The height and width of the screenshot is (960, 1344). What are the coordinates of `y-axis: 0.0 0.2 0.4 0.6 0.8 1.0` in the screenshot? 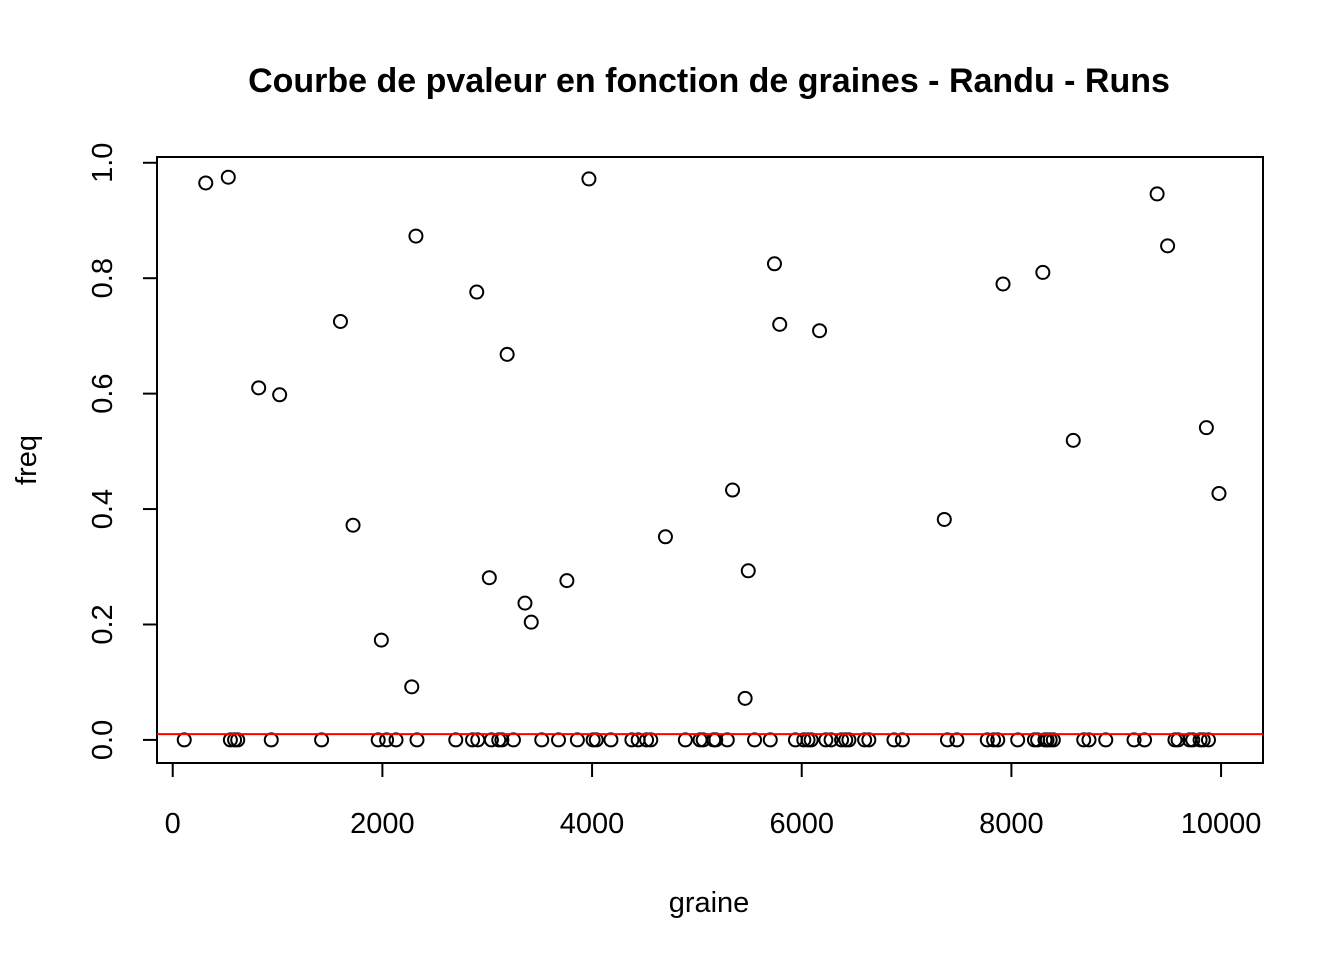 It's located at (122, 451).